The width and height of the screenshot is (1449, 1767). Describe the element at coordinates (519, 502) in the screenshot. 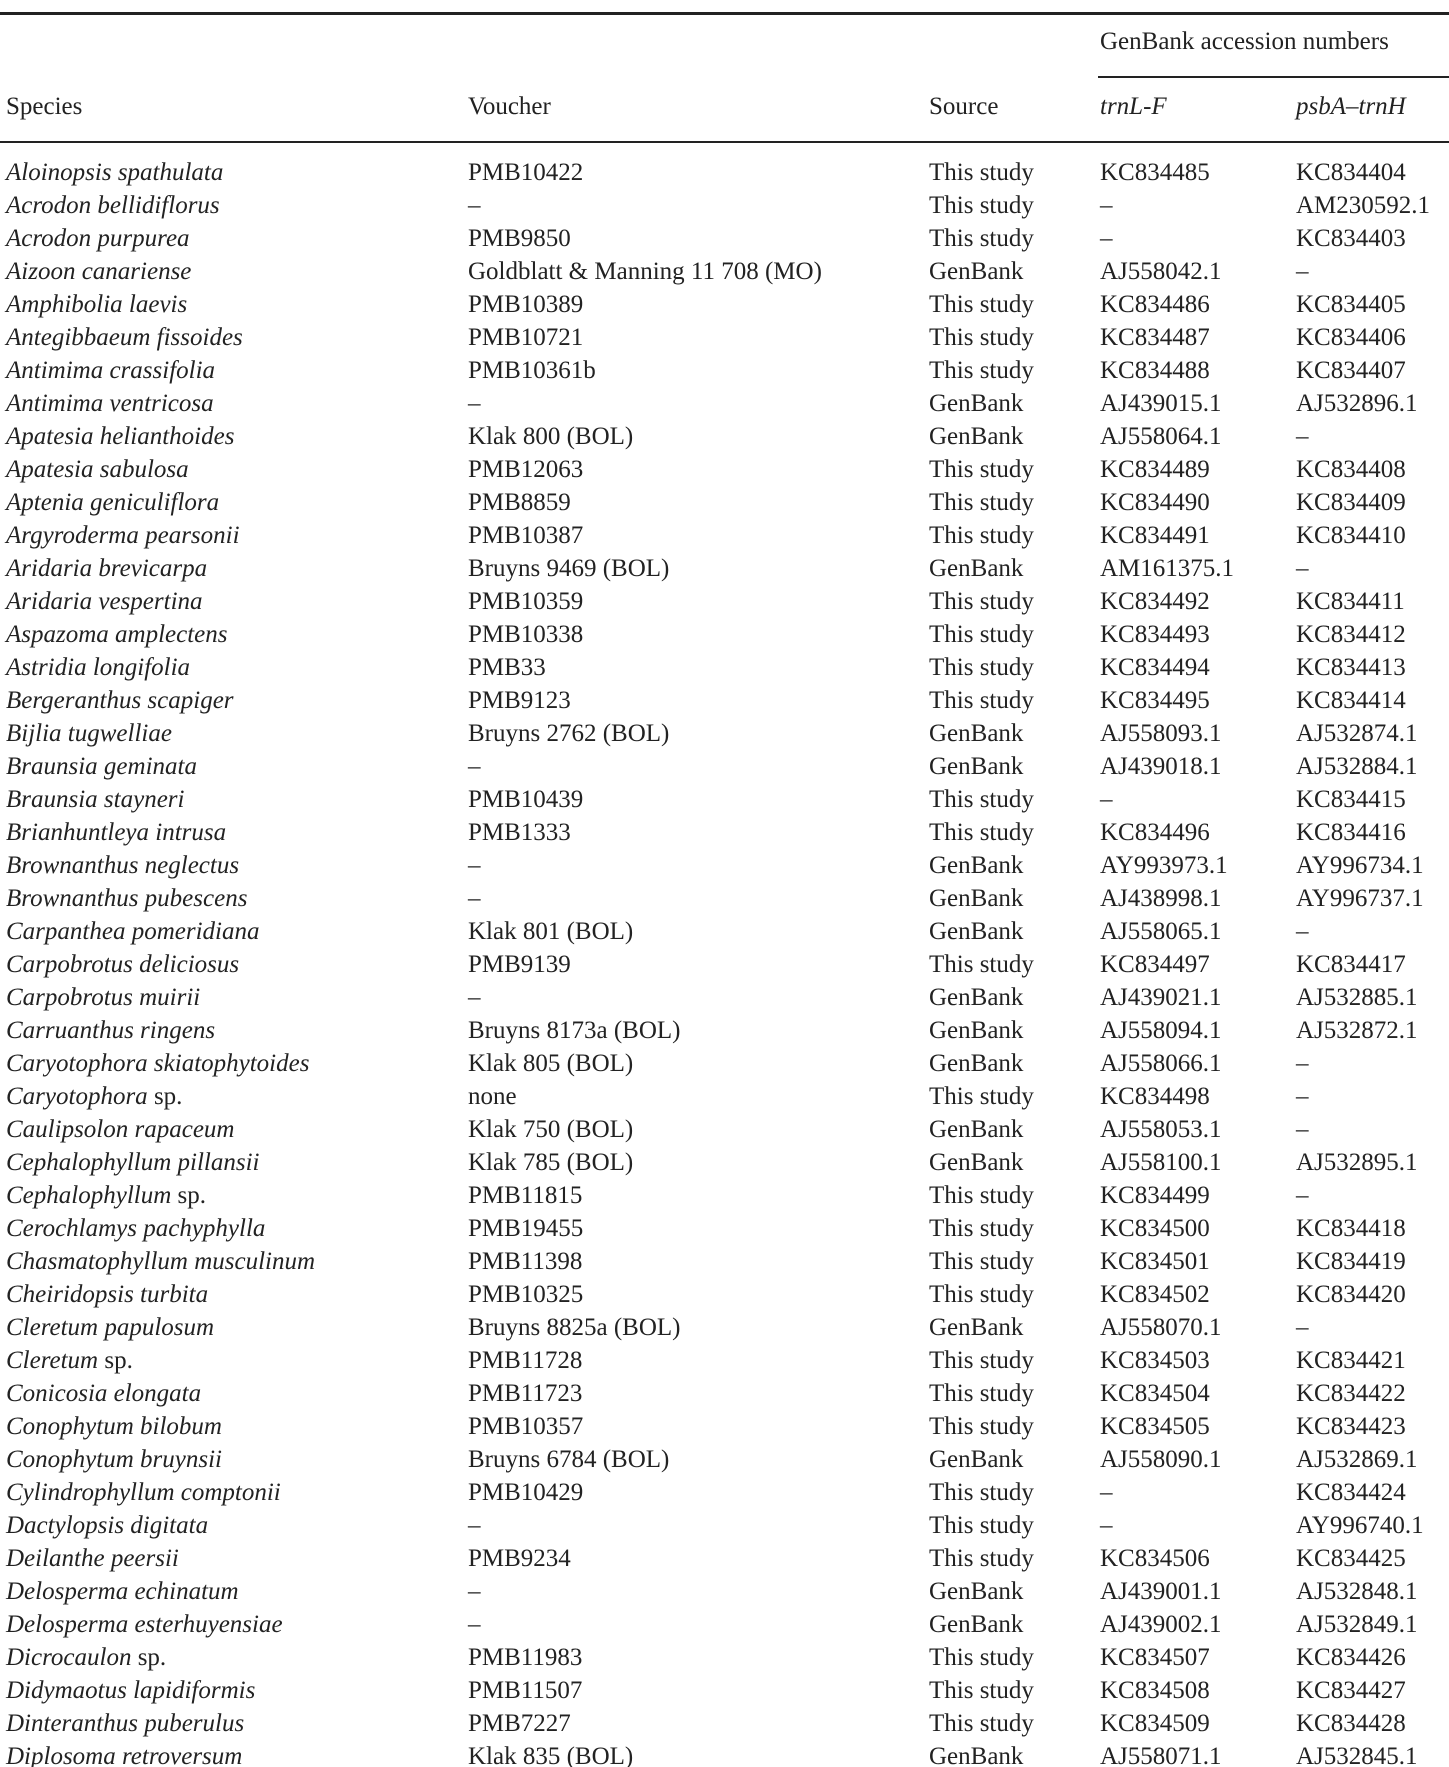

I see `table-cell: PMB8859` at that location.